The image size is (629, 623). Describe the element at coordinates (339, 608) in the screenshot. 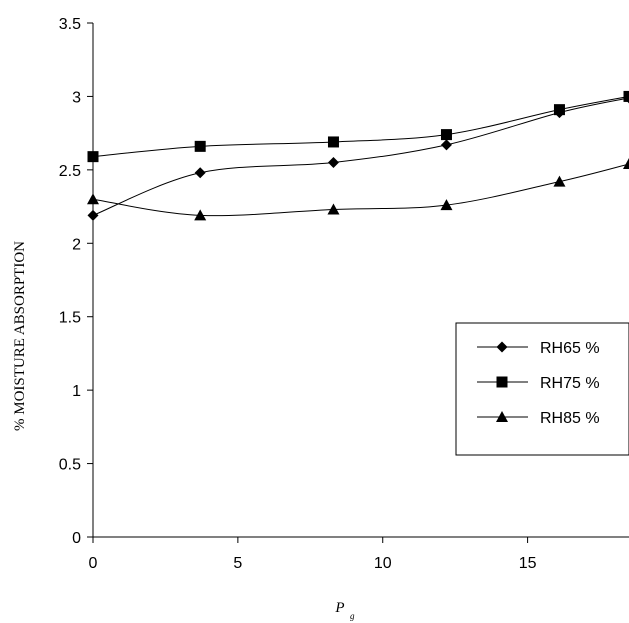

I see `x-axis-label: P` at that location.